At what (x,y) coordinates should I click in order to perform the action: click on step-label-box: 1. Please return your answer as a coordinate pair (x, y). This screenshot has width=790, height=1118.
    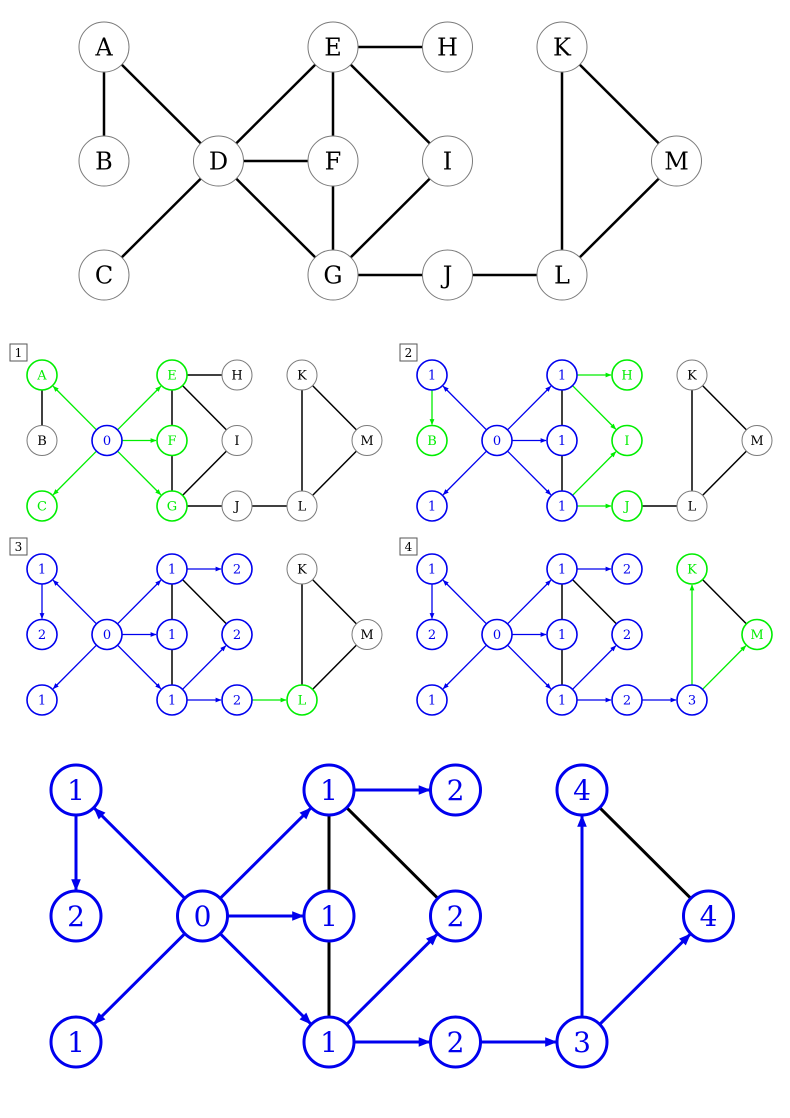
    Looking at the image, I should click on (18, 352).